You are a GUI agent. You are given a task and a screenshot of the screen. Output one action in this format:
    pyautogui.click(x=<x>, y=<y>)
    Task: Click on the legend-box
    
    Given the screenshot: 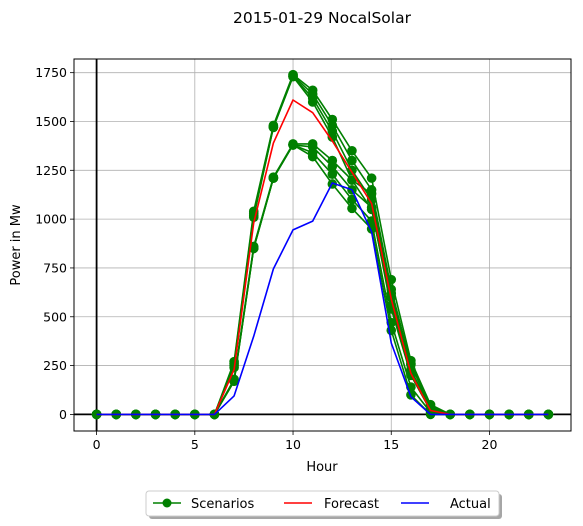 What is the action you would take?
    pyautogui.click(x=322, y=503)
    